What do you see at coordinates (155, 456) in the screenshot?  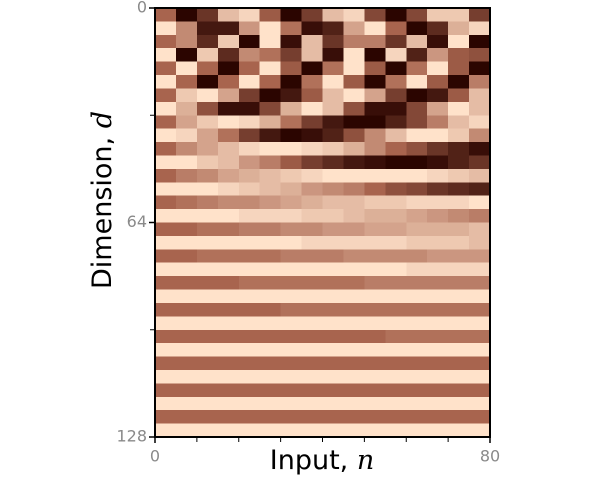 I see `x-tick-label: 0` at bounding box center [155, 456].